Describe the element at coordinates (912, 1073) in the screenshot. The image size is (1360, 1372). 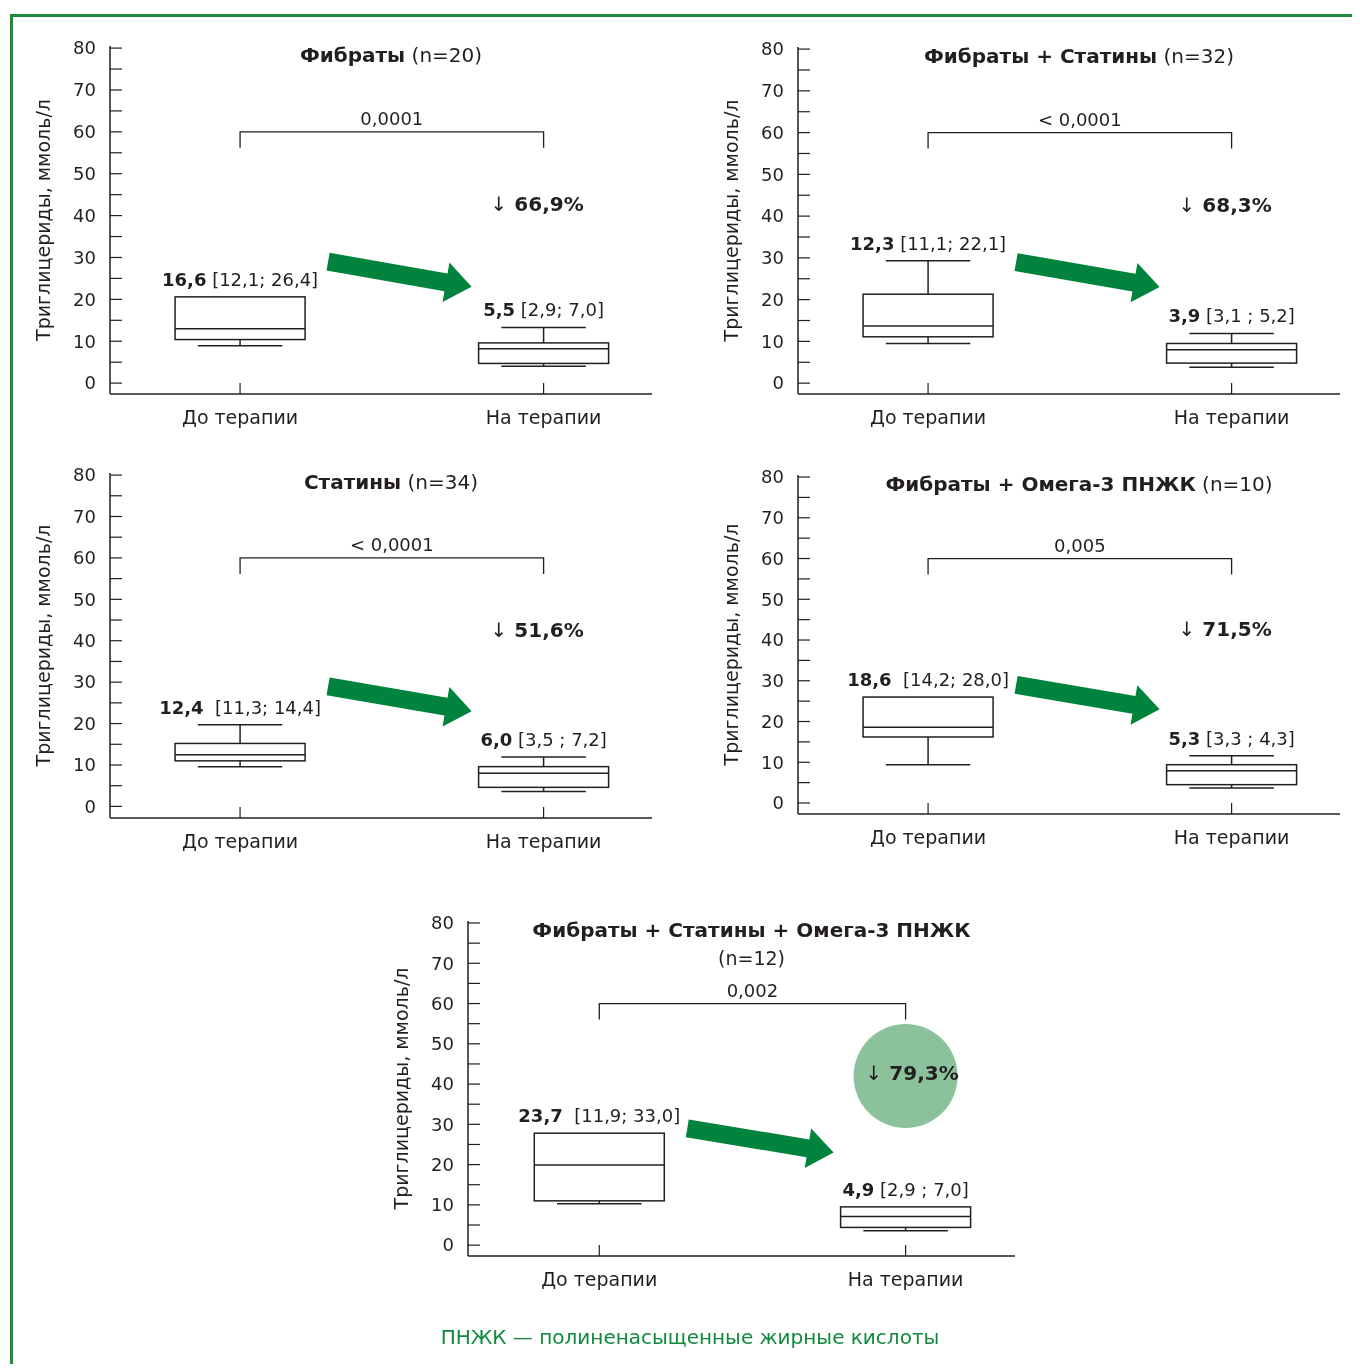
I see `annotation: ↓ 79,3%` at that location.